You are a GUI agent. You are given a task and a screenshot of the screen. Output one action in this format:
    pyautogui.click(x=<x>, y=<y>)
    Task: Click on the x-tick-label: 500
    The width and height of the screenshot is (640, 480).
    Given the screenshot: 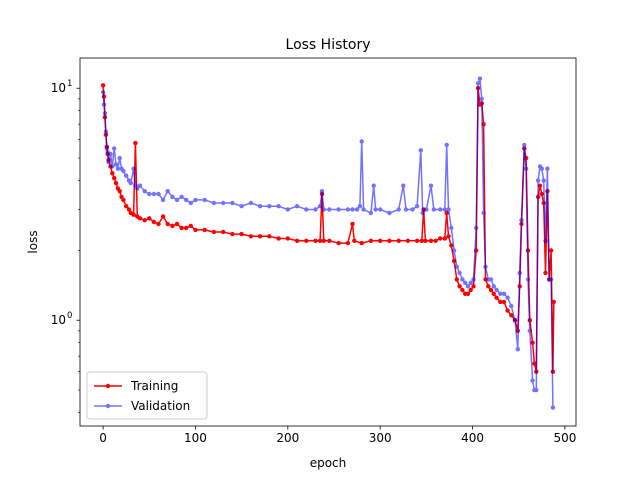 What is the action you would take?
    pyautogui.click(x=564, y=438)
    